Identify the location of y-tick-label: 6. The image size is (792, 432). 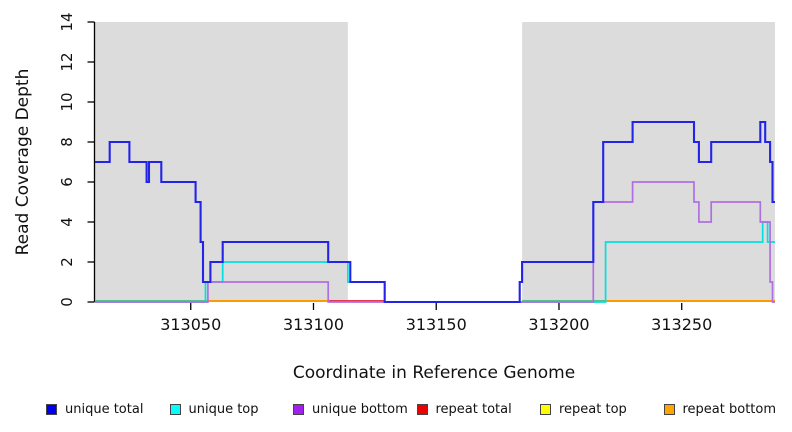
(67, 182).